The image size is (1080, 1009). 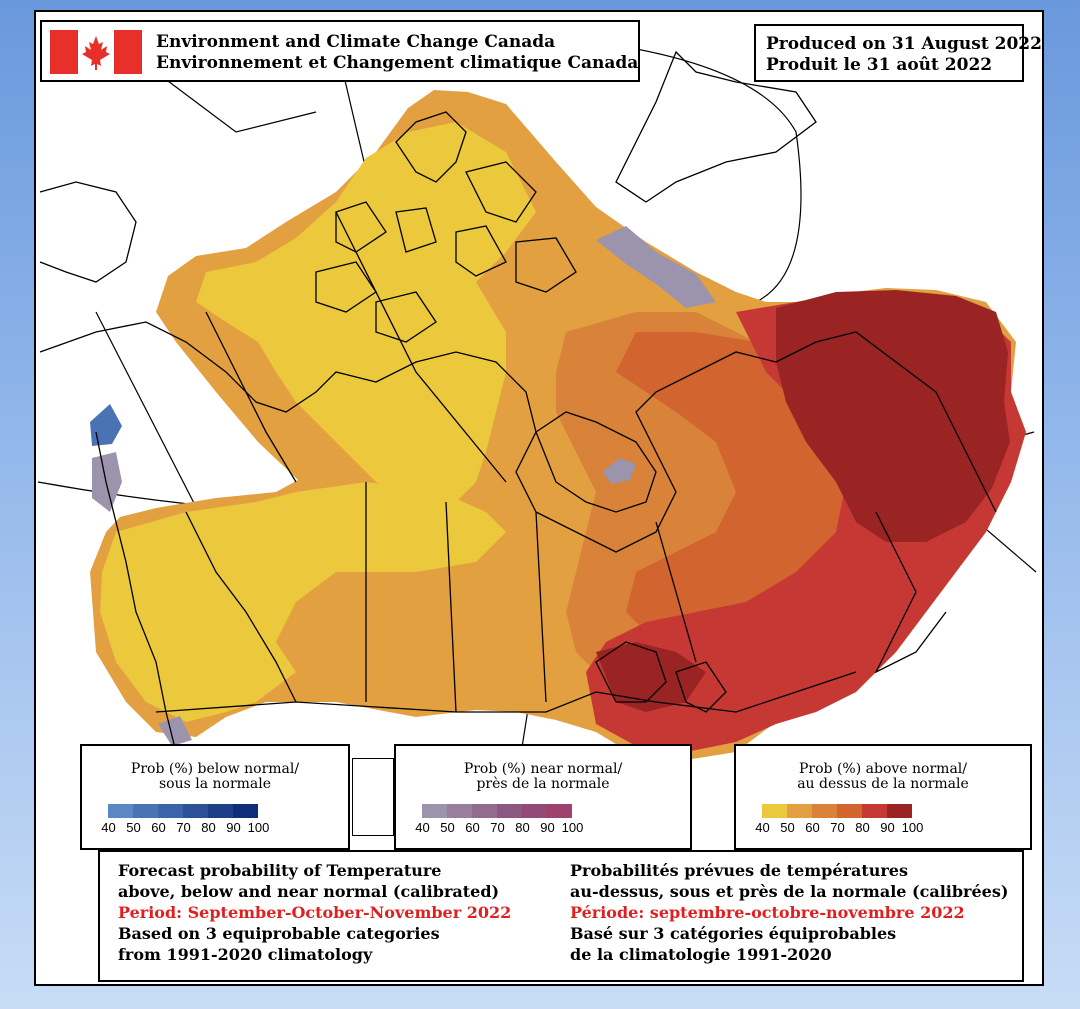 I want to click on legend-title-line2: sous la normale, so click(x=215, y=784).